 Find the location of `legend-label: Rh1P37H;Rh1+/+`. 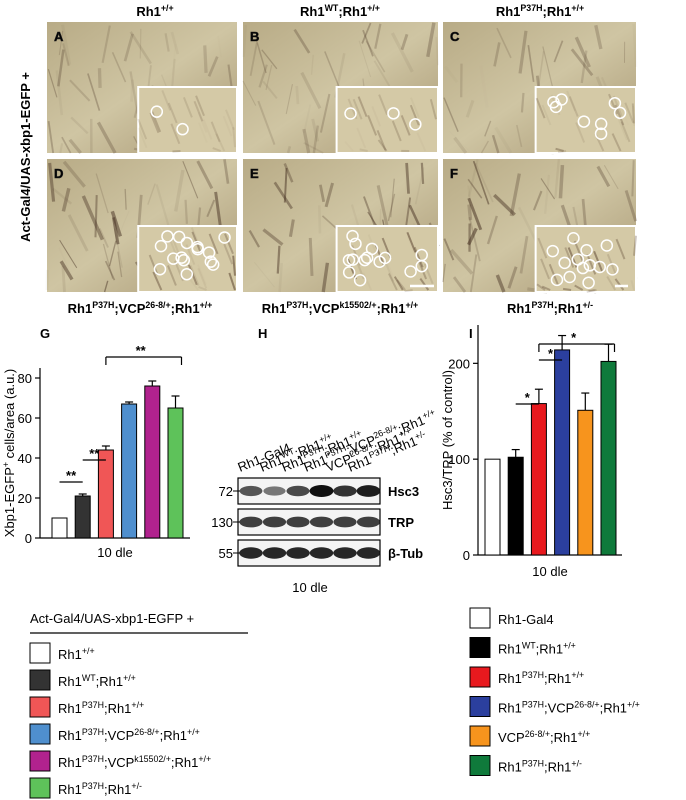

legend-label: Rh1P37H;Rh1+/+ is located at coordinates (541, 678).